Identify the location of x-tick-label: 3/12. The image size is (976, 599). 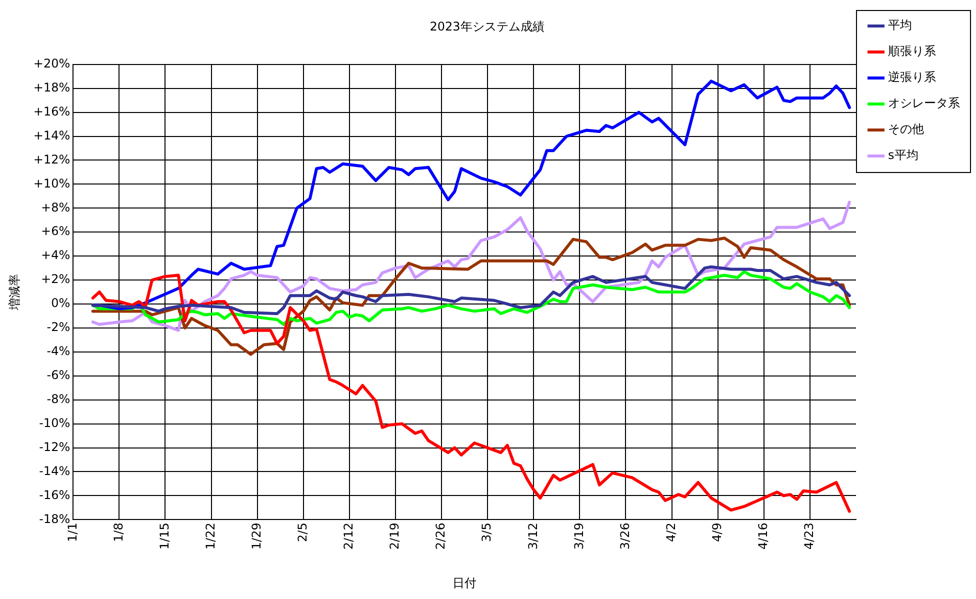
(533, 536).